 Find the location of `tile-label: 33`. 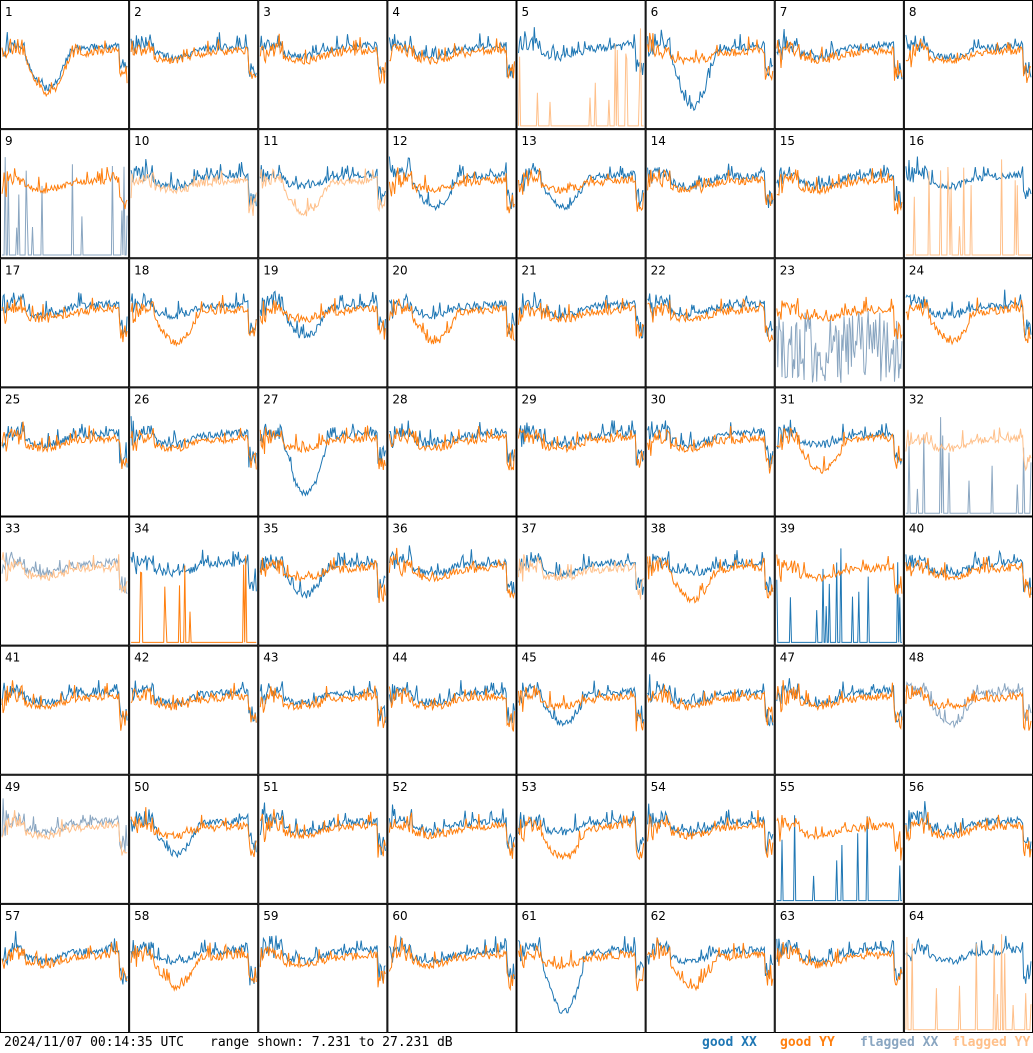

tile-label: 33 is located at coordinates (12, 529).